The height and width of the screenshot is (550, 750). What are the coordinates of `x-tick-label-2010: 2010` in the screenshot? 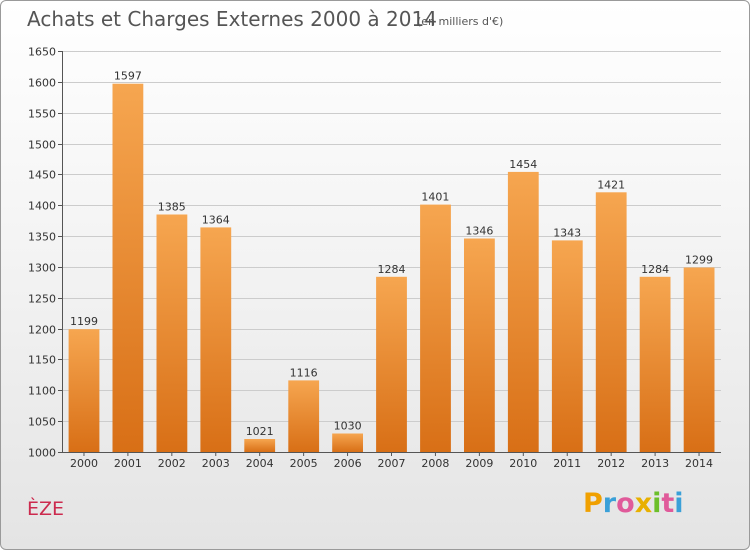 It's located at (523, 463).